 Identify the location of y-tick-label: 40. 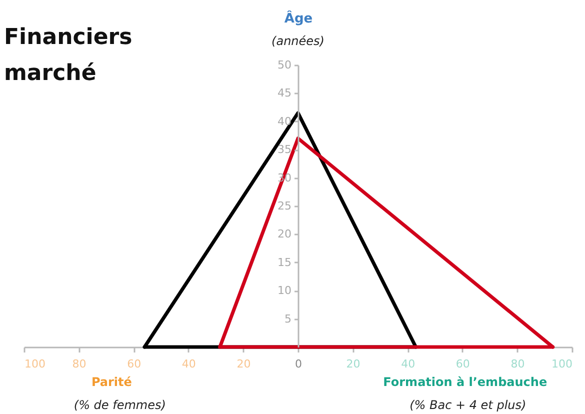
(285, 121).